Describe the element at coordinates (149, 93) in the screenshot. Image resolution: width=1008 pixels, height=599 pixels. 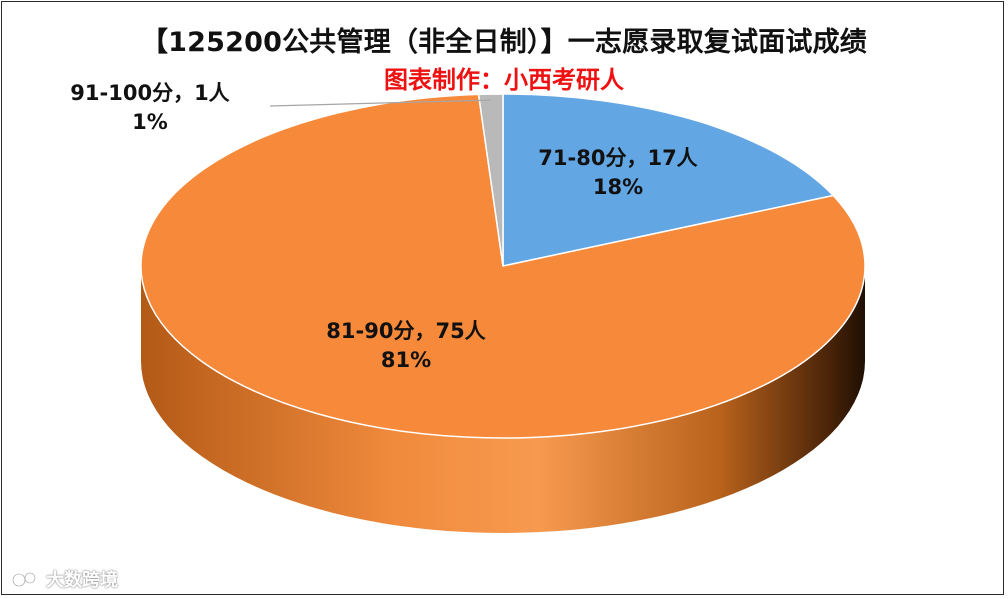
I see `slice-91-100-label: 91-100分，1人` at that location.